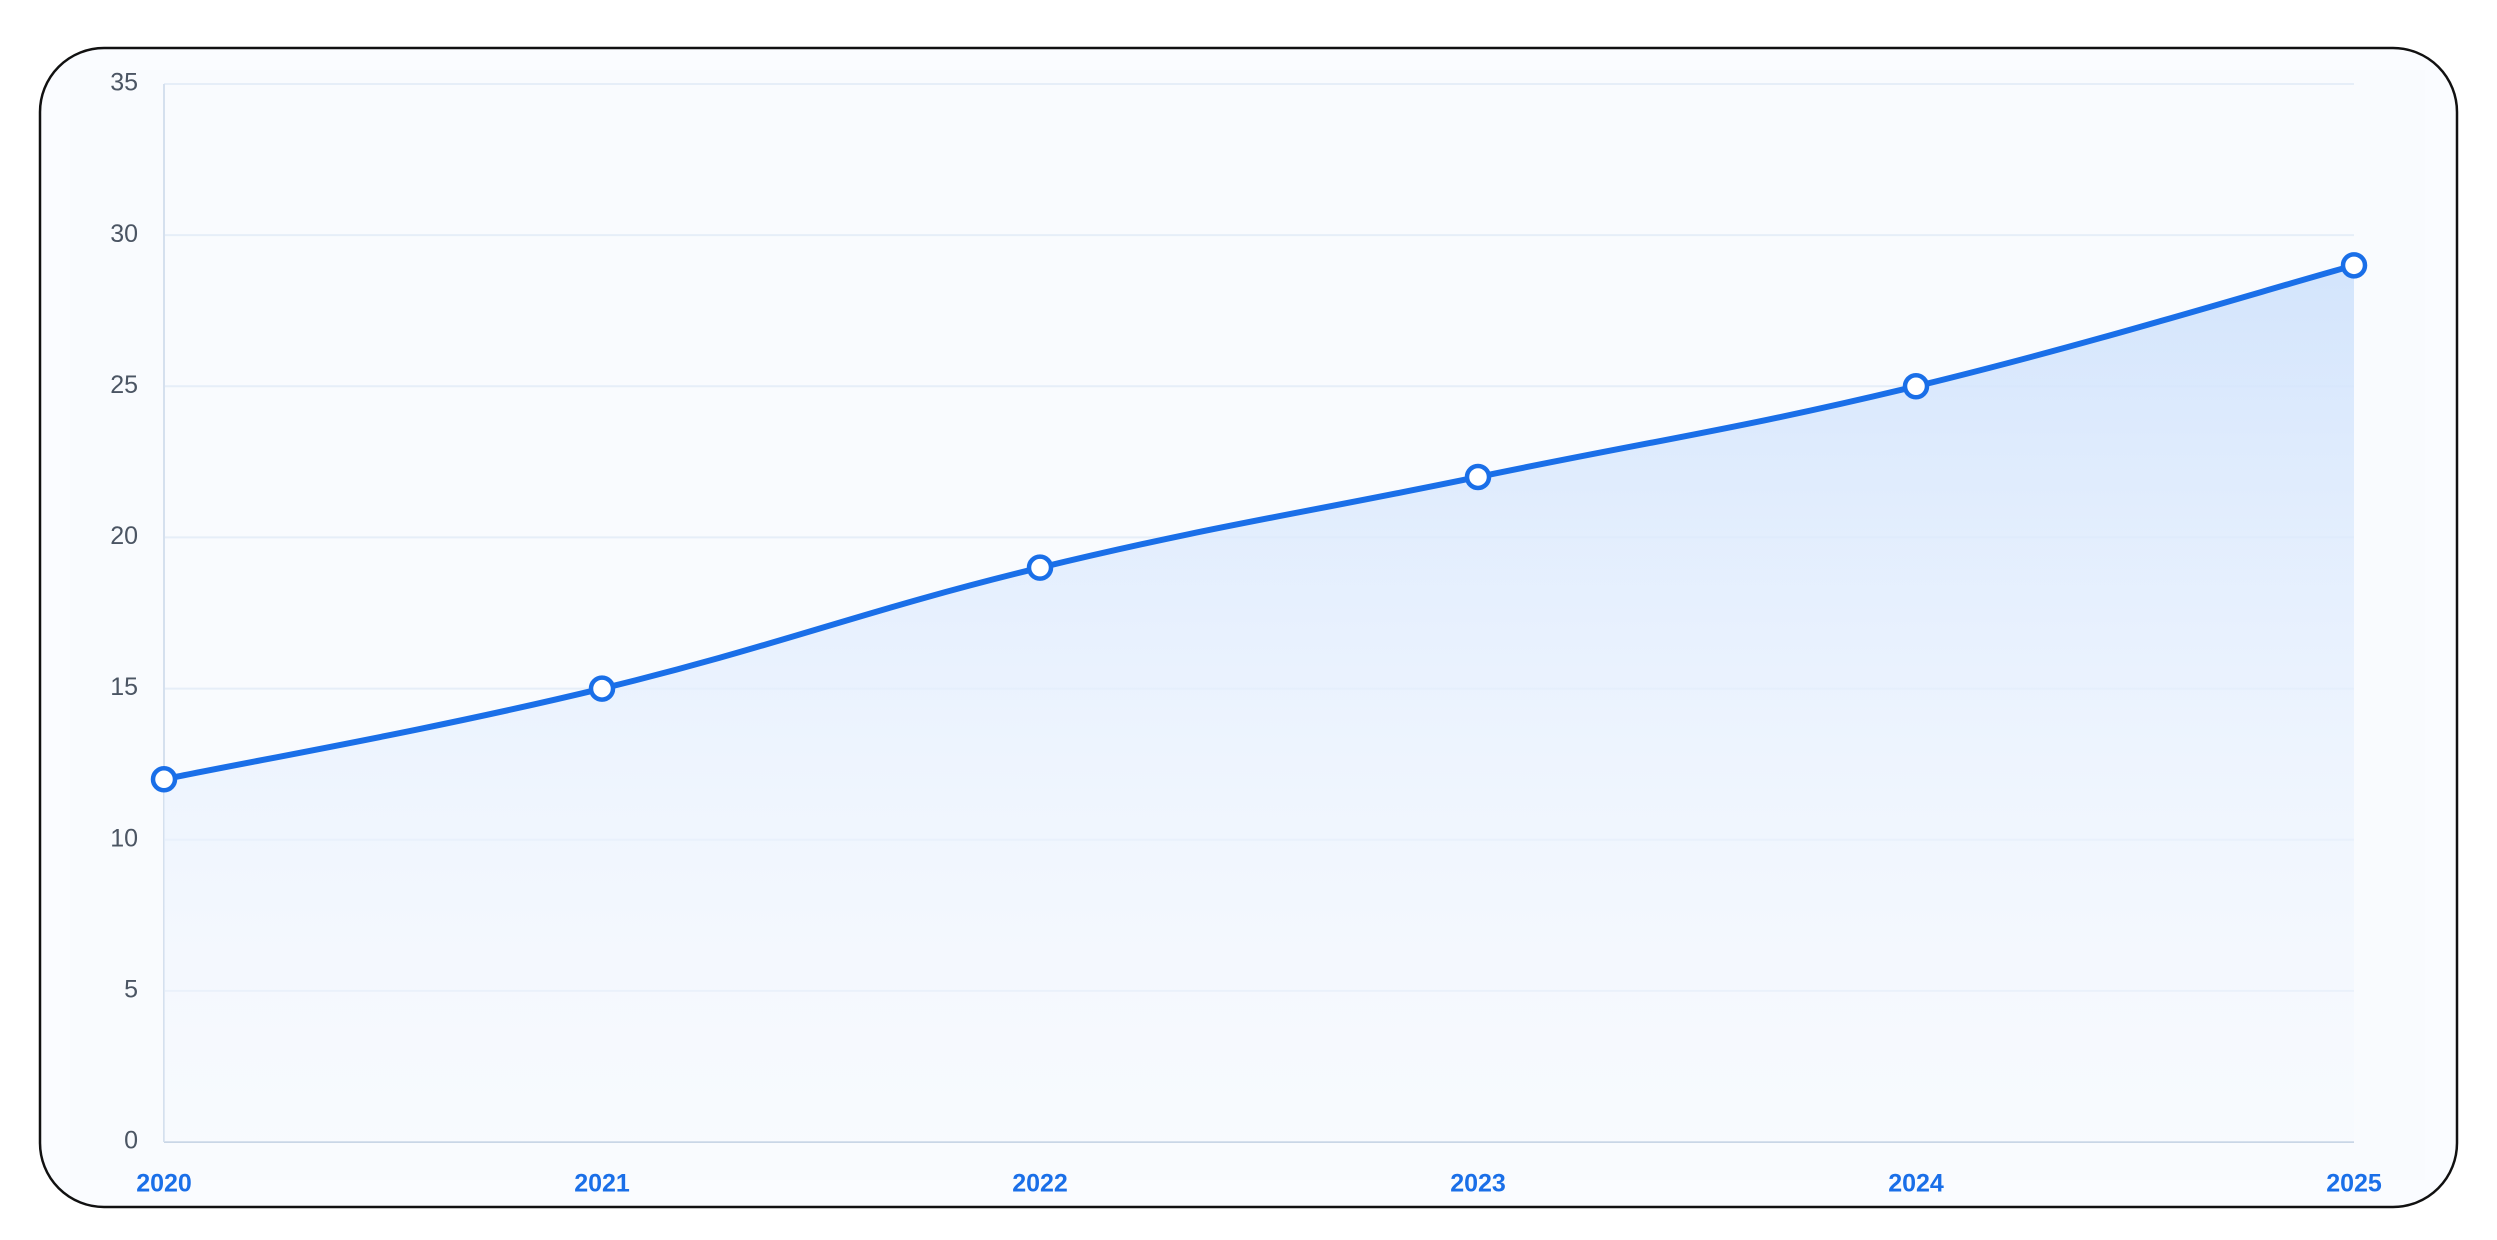 This screenshot has height=1240, width=2497. What do you see at coordinates (124, 838) in the screenshot?
I see `y-tick-label: 10` at bounding box center [124, 838].